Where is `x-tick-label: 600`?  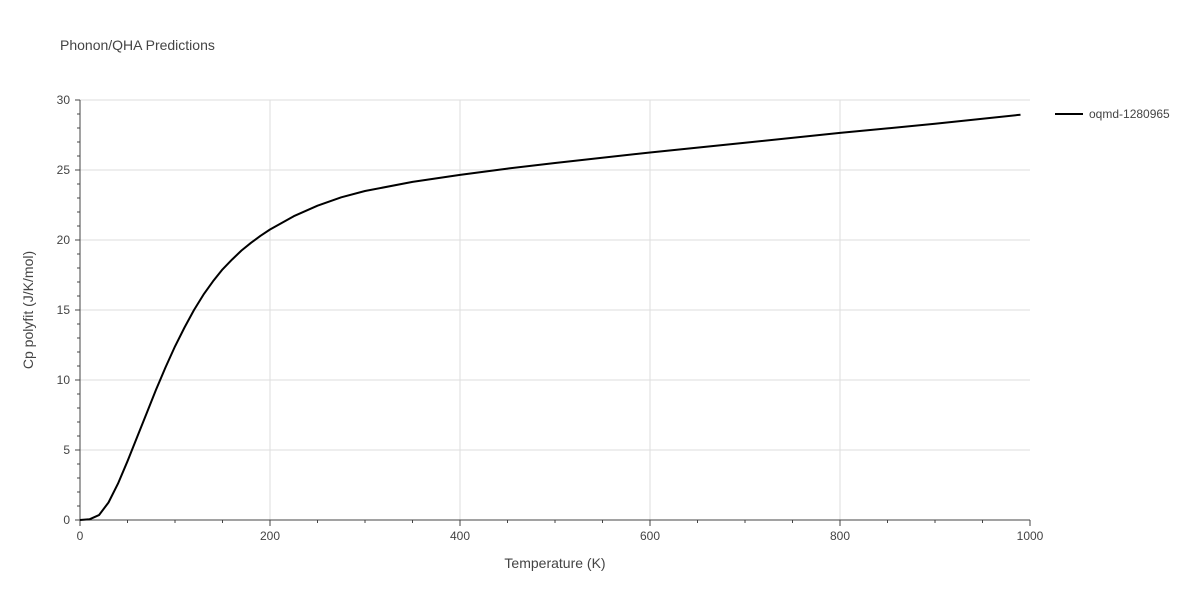 x-tick-label: 600 is located at coordinates (650, 536).